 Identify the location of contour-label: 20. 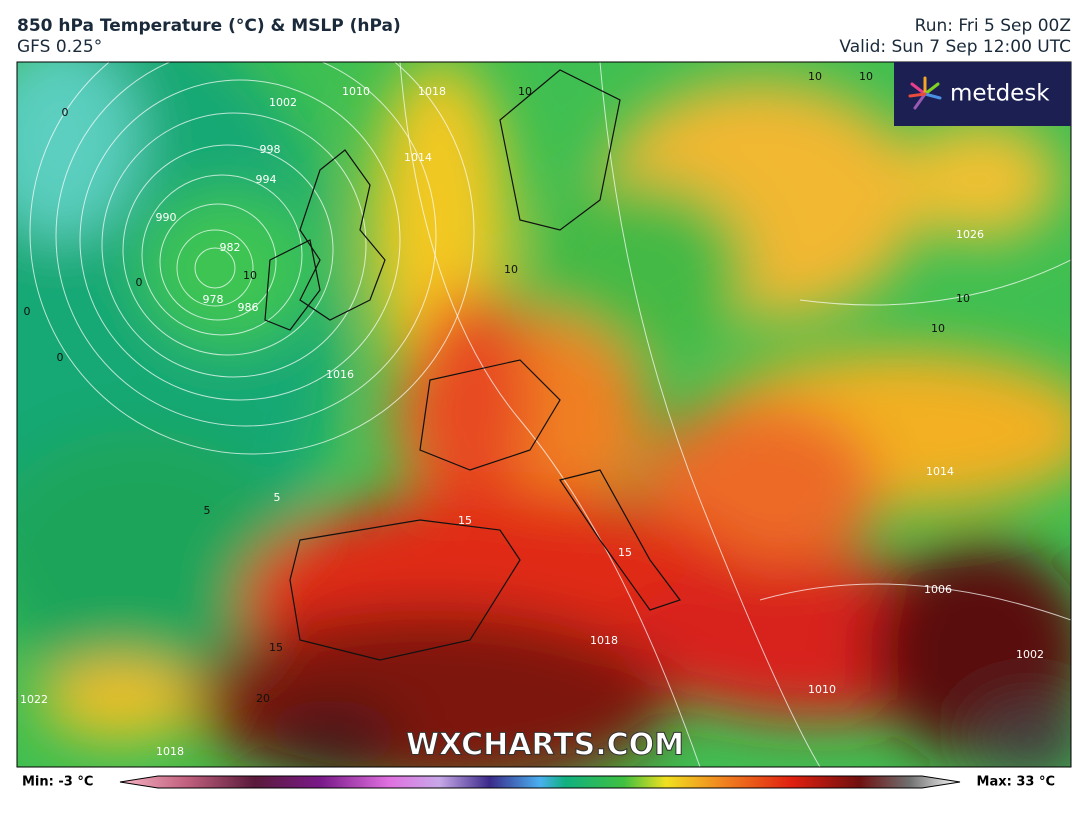
(263, 698).